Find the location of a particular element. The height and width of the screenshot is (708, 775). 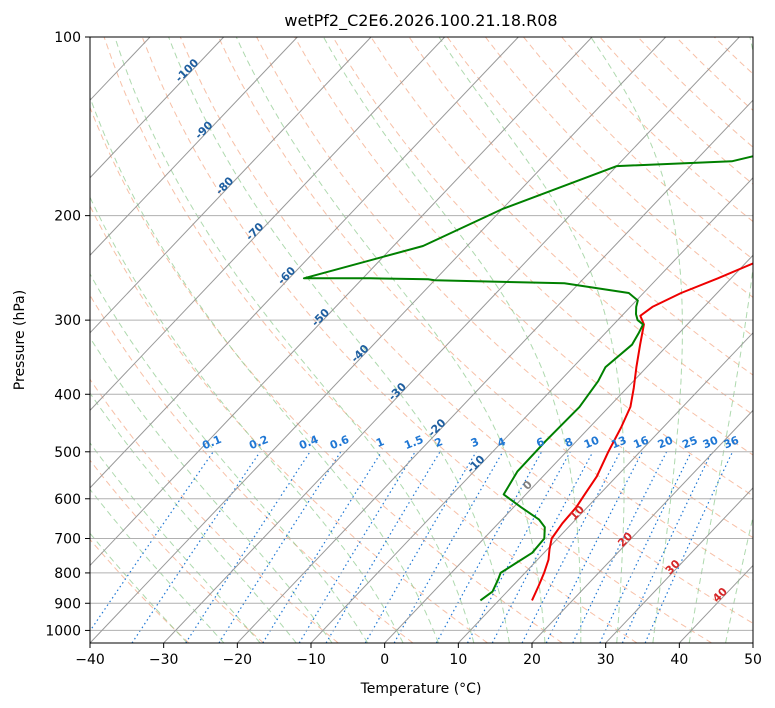

y-tick-label: 200 is located at coordinates (67, 217).